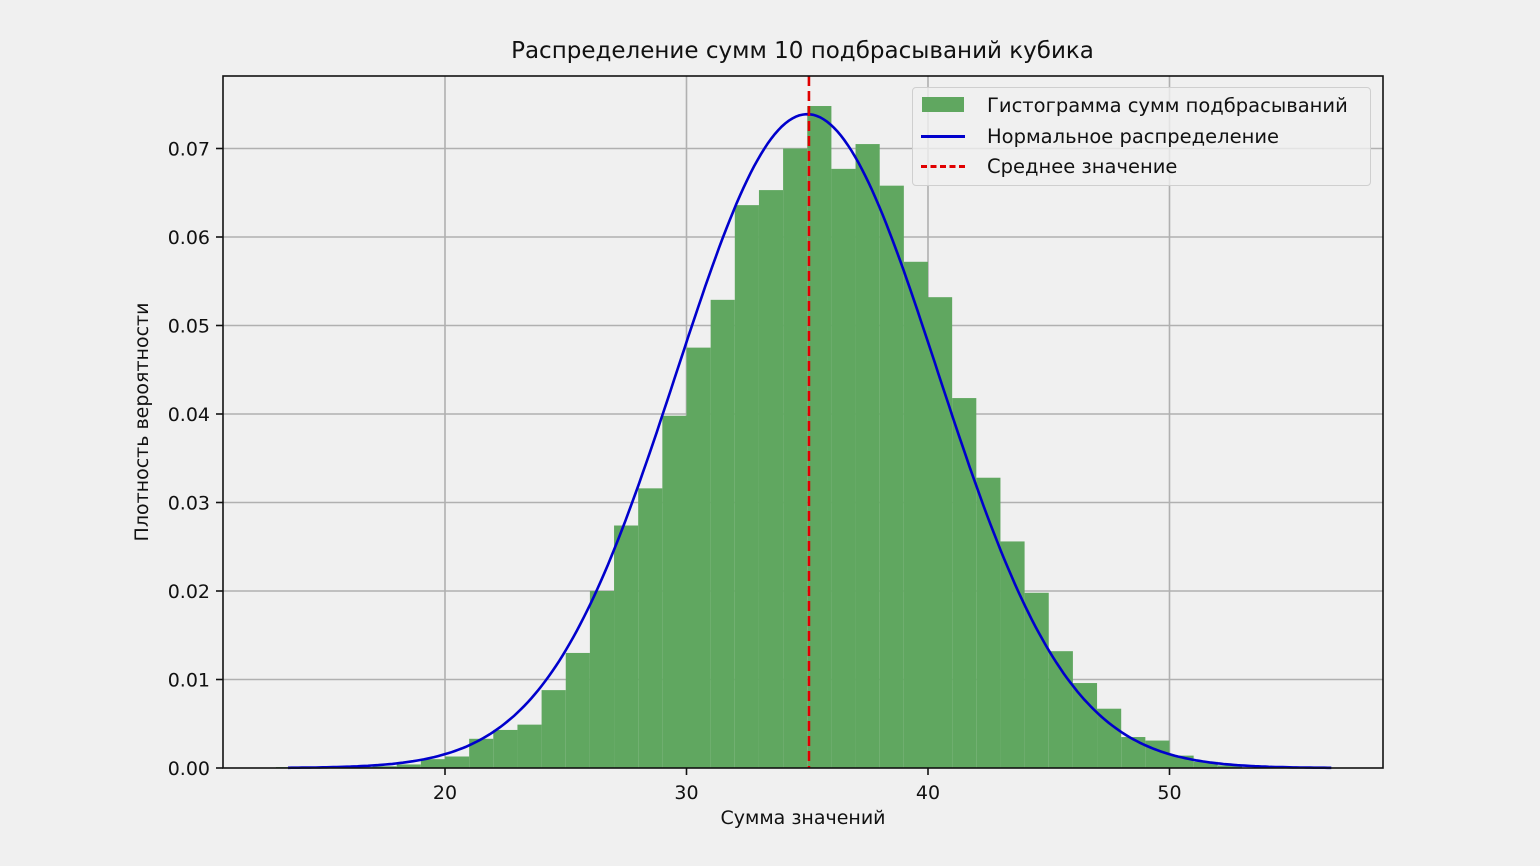  Describe the element at coordinates (189, 681) in the screenshot. I see `y-tick-label: 0.01` at that location.